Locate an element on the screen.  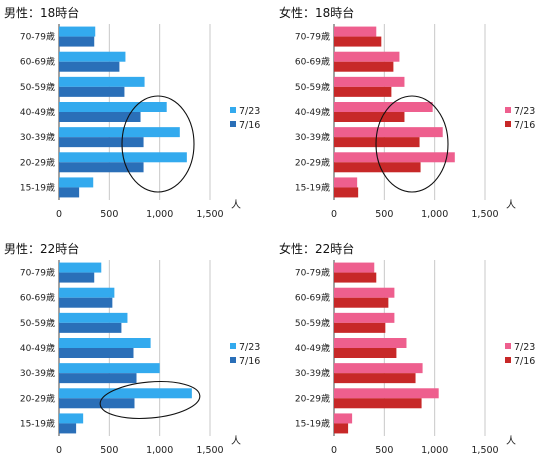
legend-label: 7/23 is located at coordinates (249, 111).